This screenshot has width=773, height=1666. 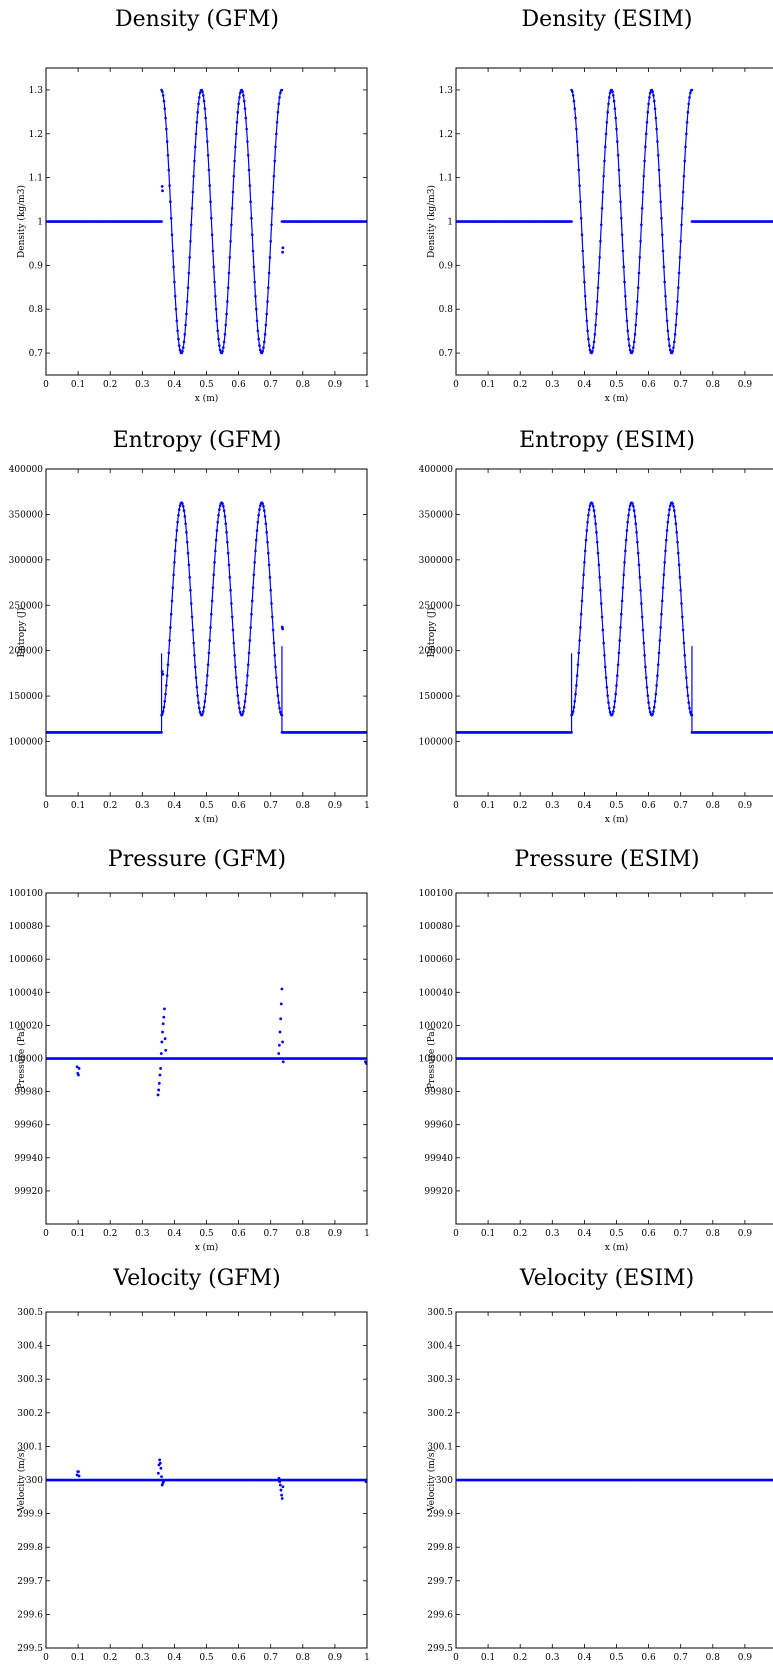 I want to click on x-tick-label: 0.2, so click(x=520, y=806).